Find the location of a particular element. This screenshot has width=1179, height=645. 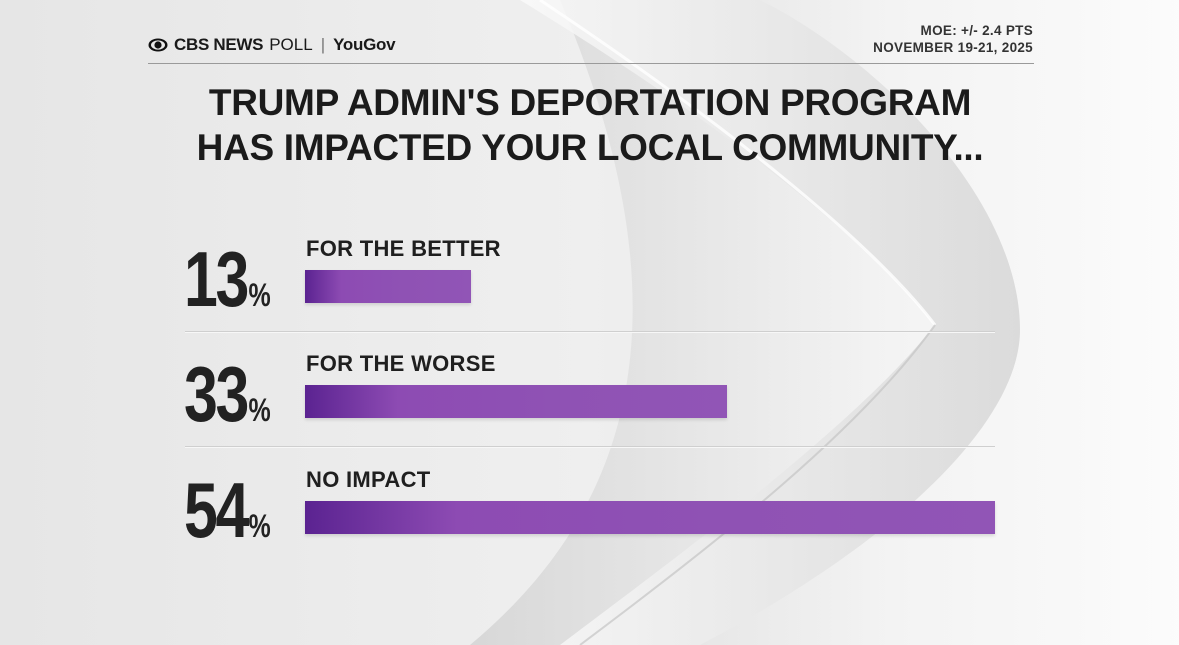

percent-value-label: 33% is located at coordinates (227, 394).